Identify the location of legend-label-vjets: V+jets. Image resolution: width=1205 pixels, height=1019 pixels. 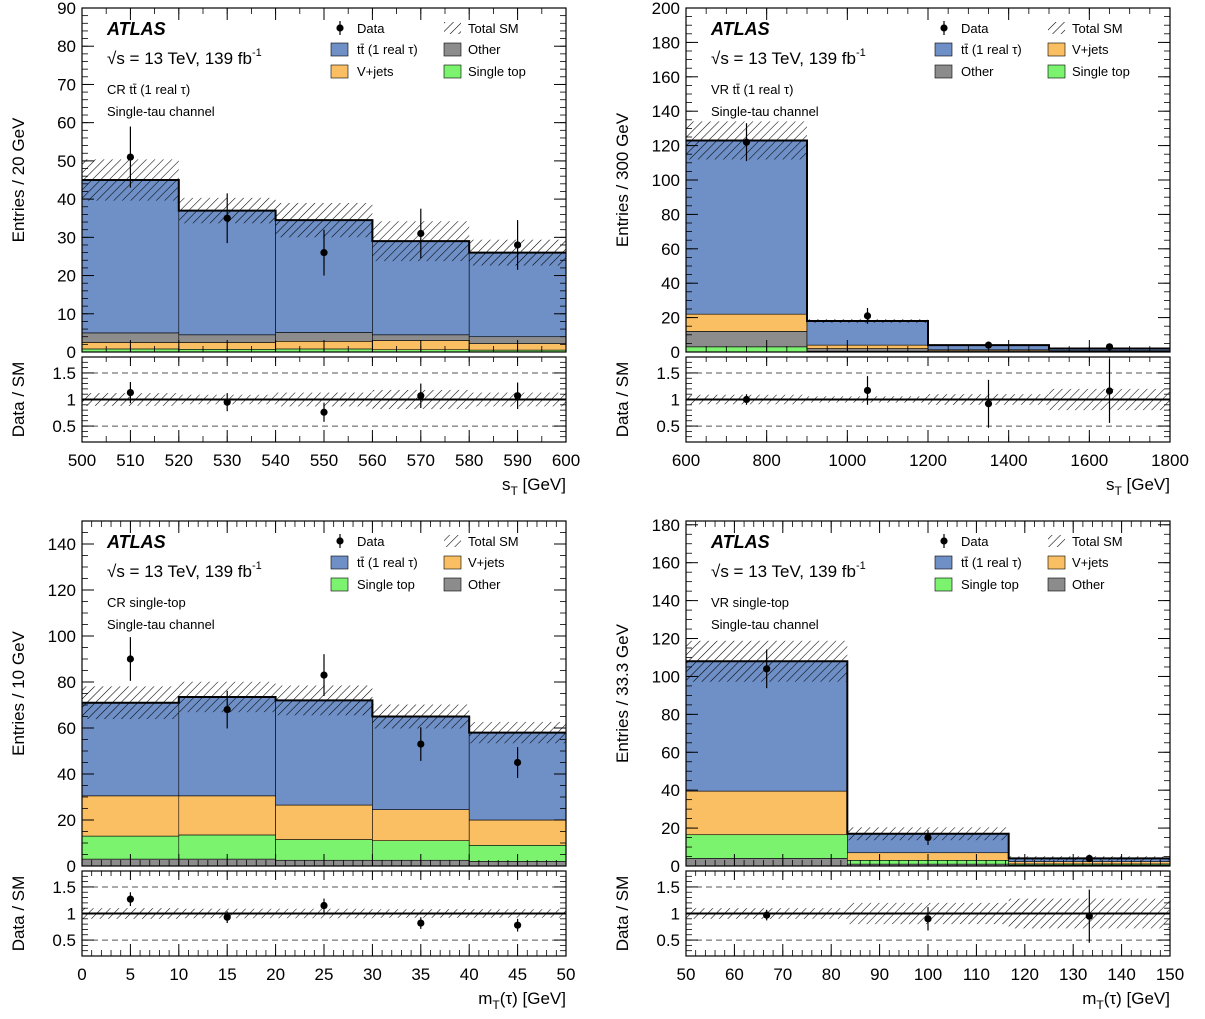
(1090, 49).